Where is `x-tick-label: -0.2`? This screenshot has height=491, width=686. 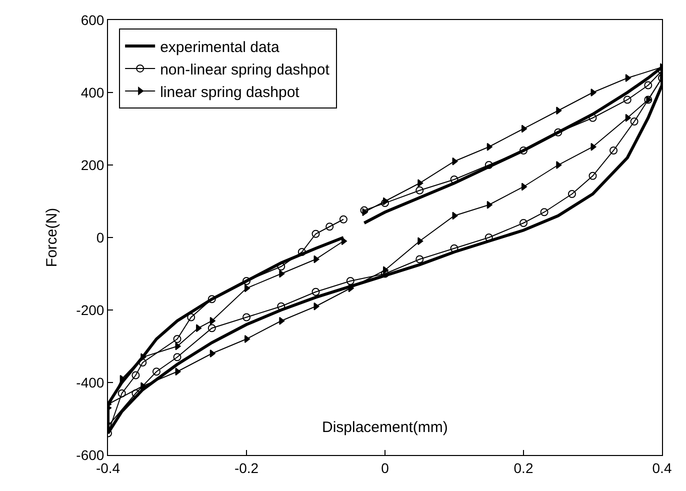 x-tick-label: -0.2 is located at coordinates (246, 468).